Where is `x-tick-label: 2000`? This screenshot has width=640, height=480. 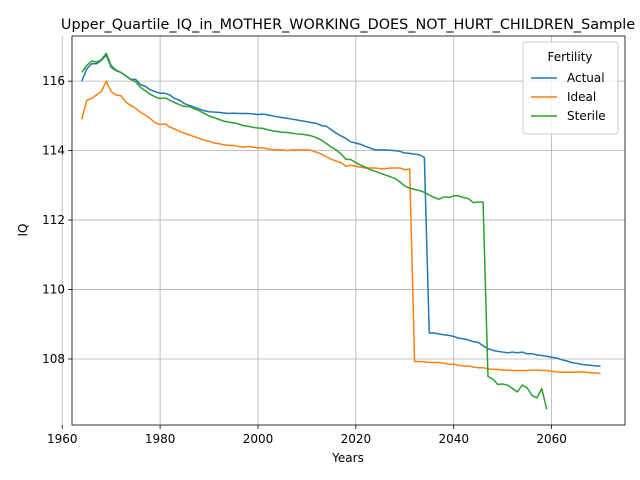
x-tick-label: 2000 is located at coordinates (258, 439).